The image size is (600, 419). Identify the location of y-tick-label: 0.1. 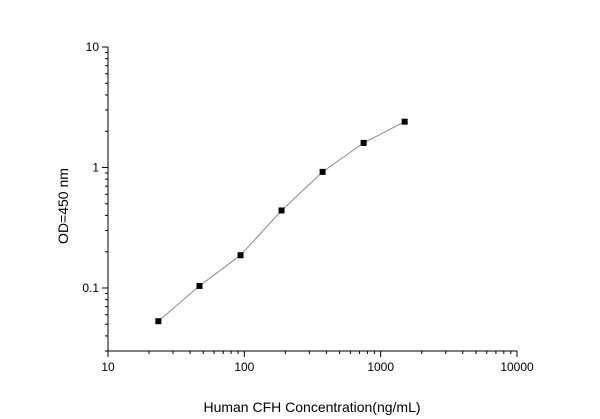
(90, 288).